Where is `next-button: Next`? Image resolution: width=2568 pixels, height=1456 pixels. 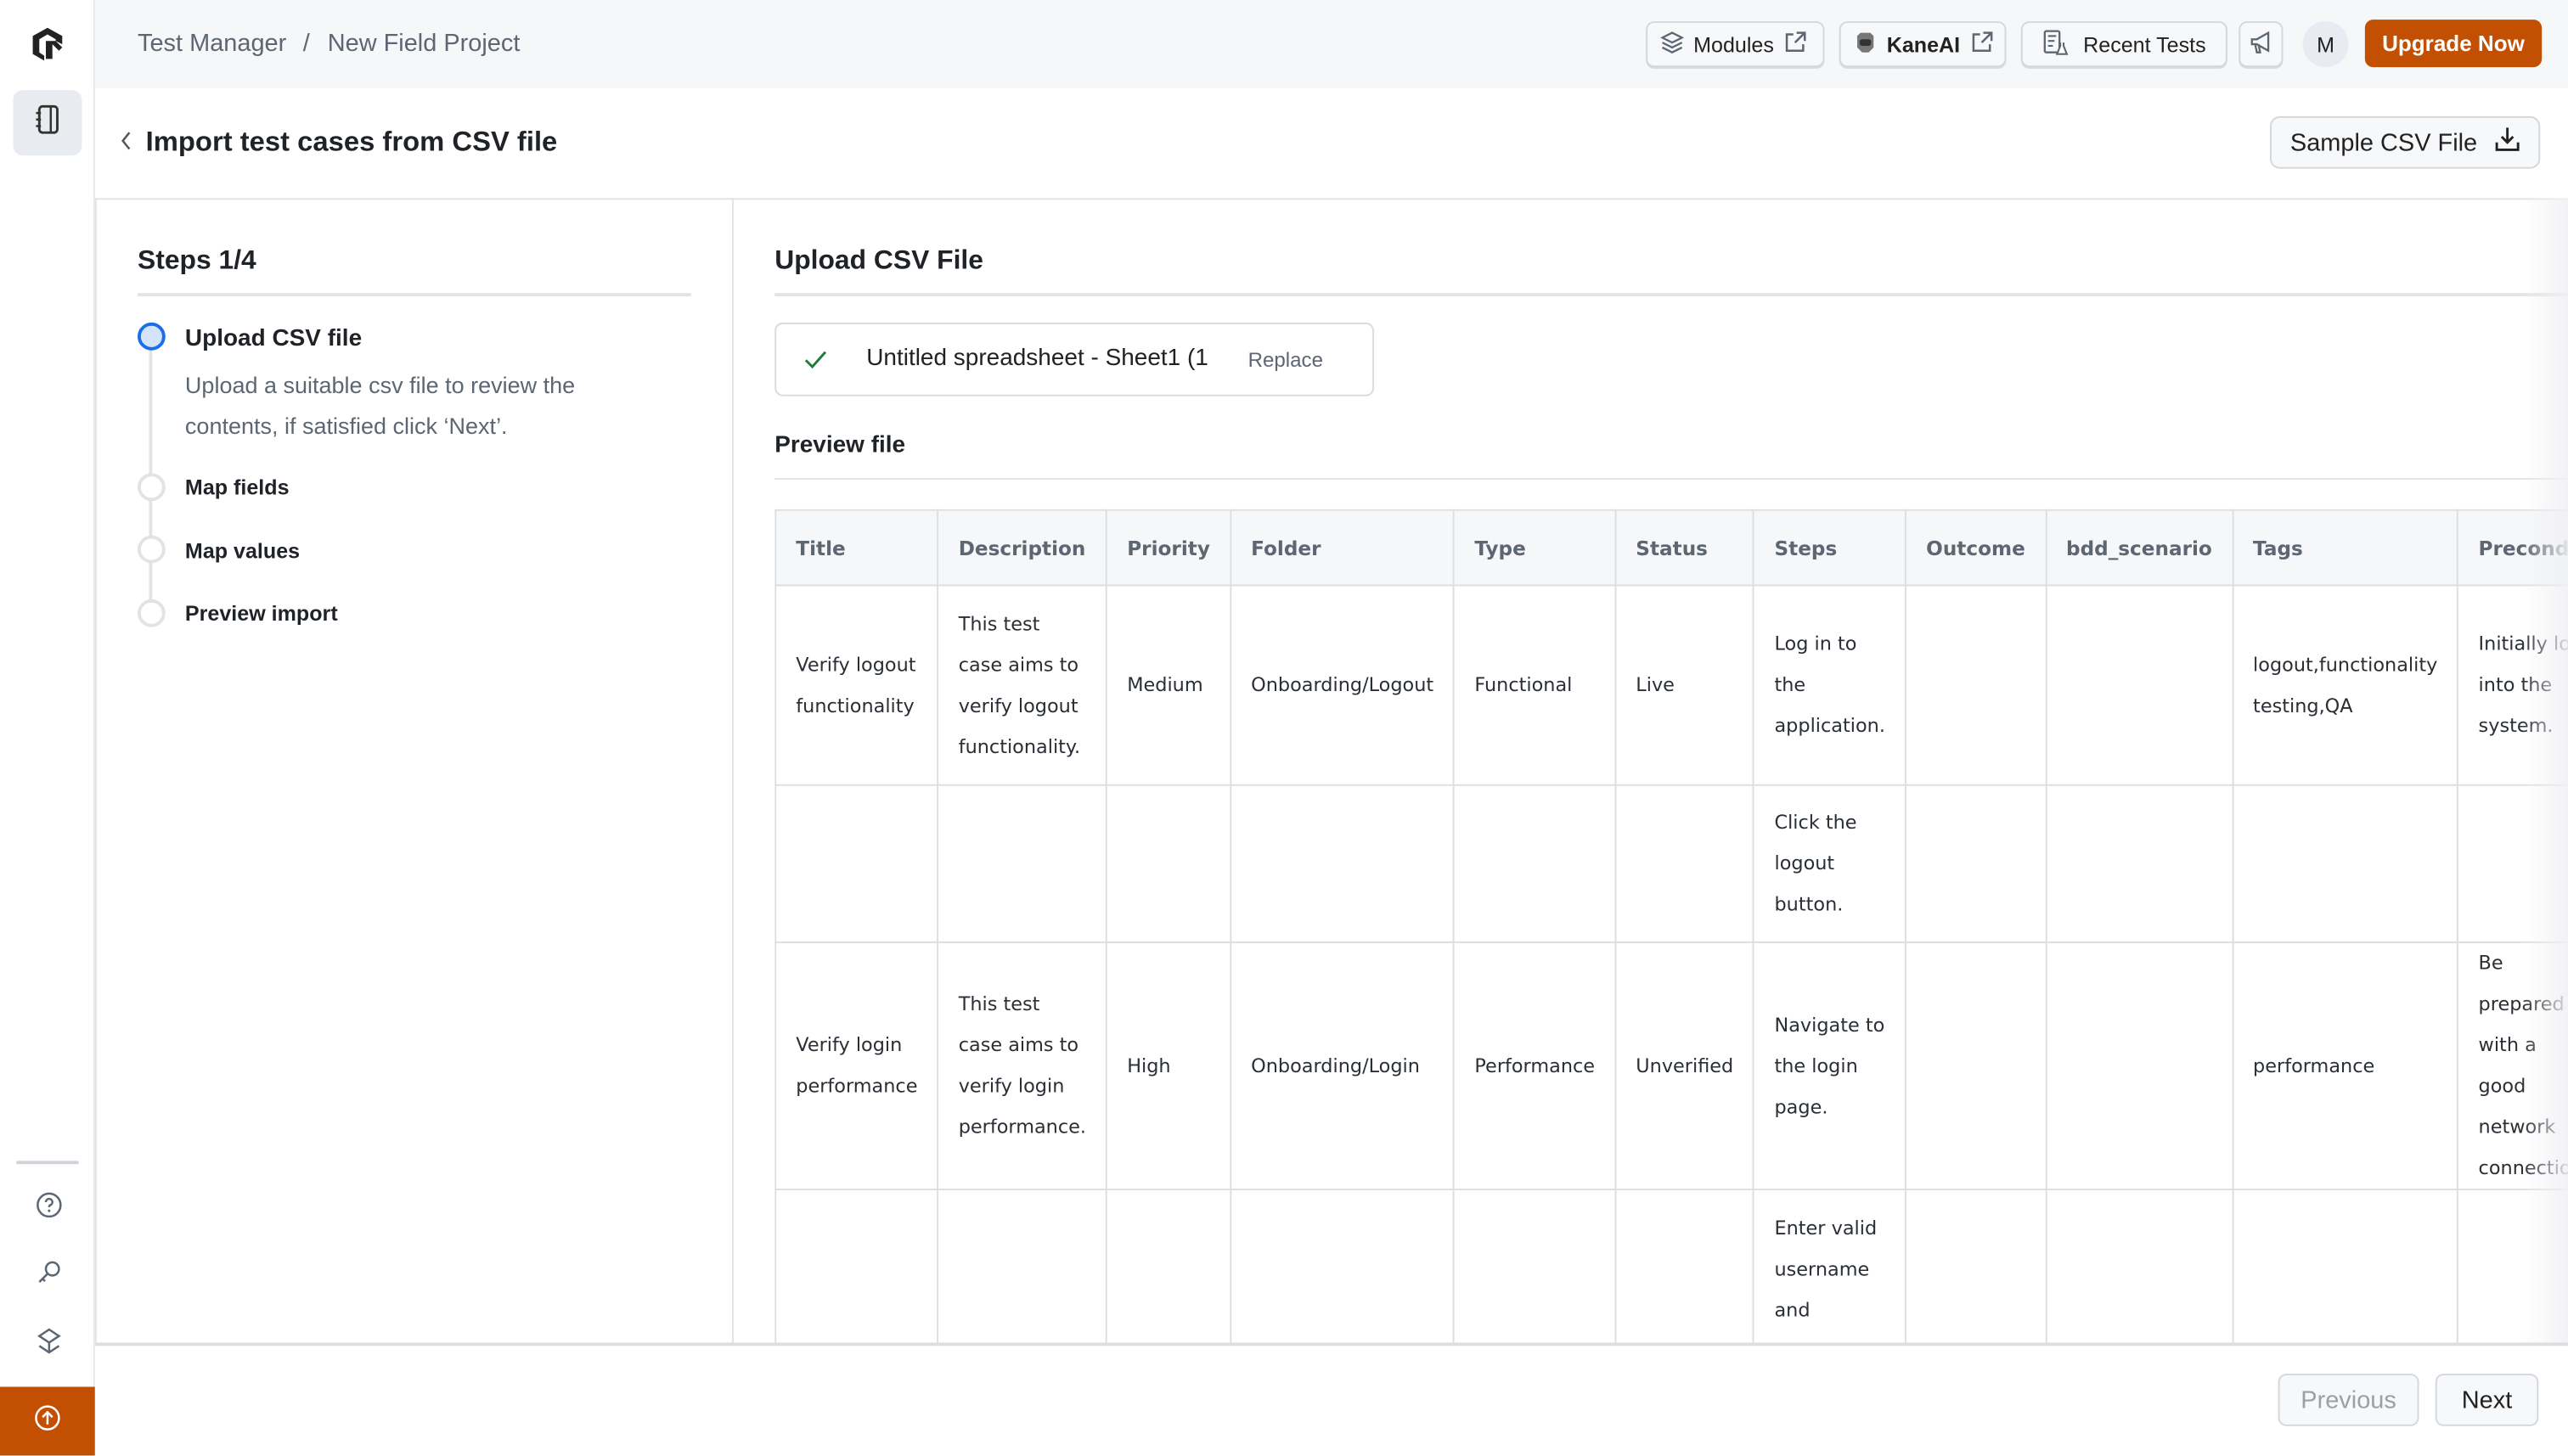 next-button: Next is located at coordinates (2487, 1400).